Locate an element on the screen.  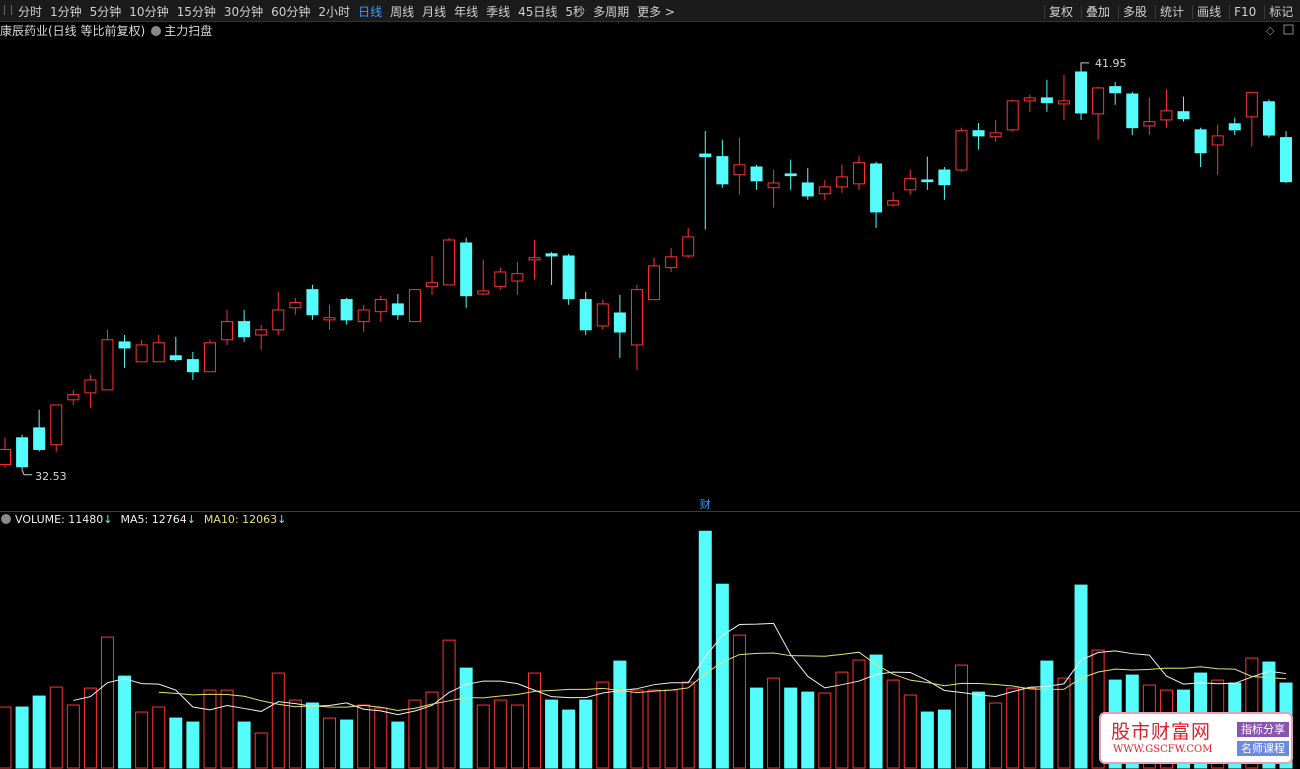
tool-button: F10 is located at coordinates (1243, 12).